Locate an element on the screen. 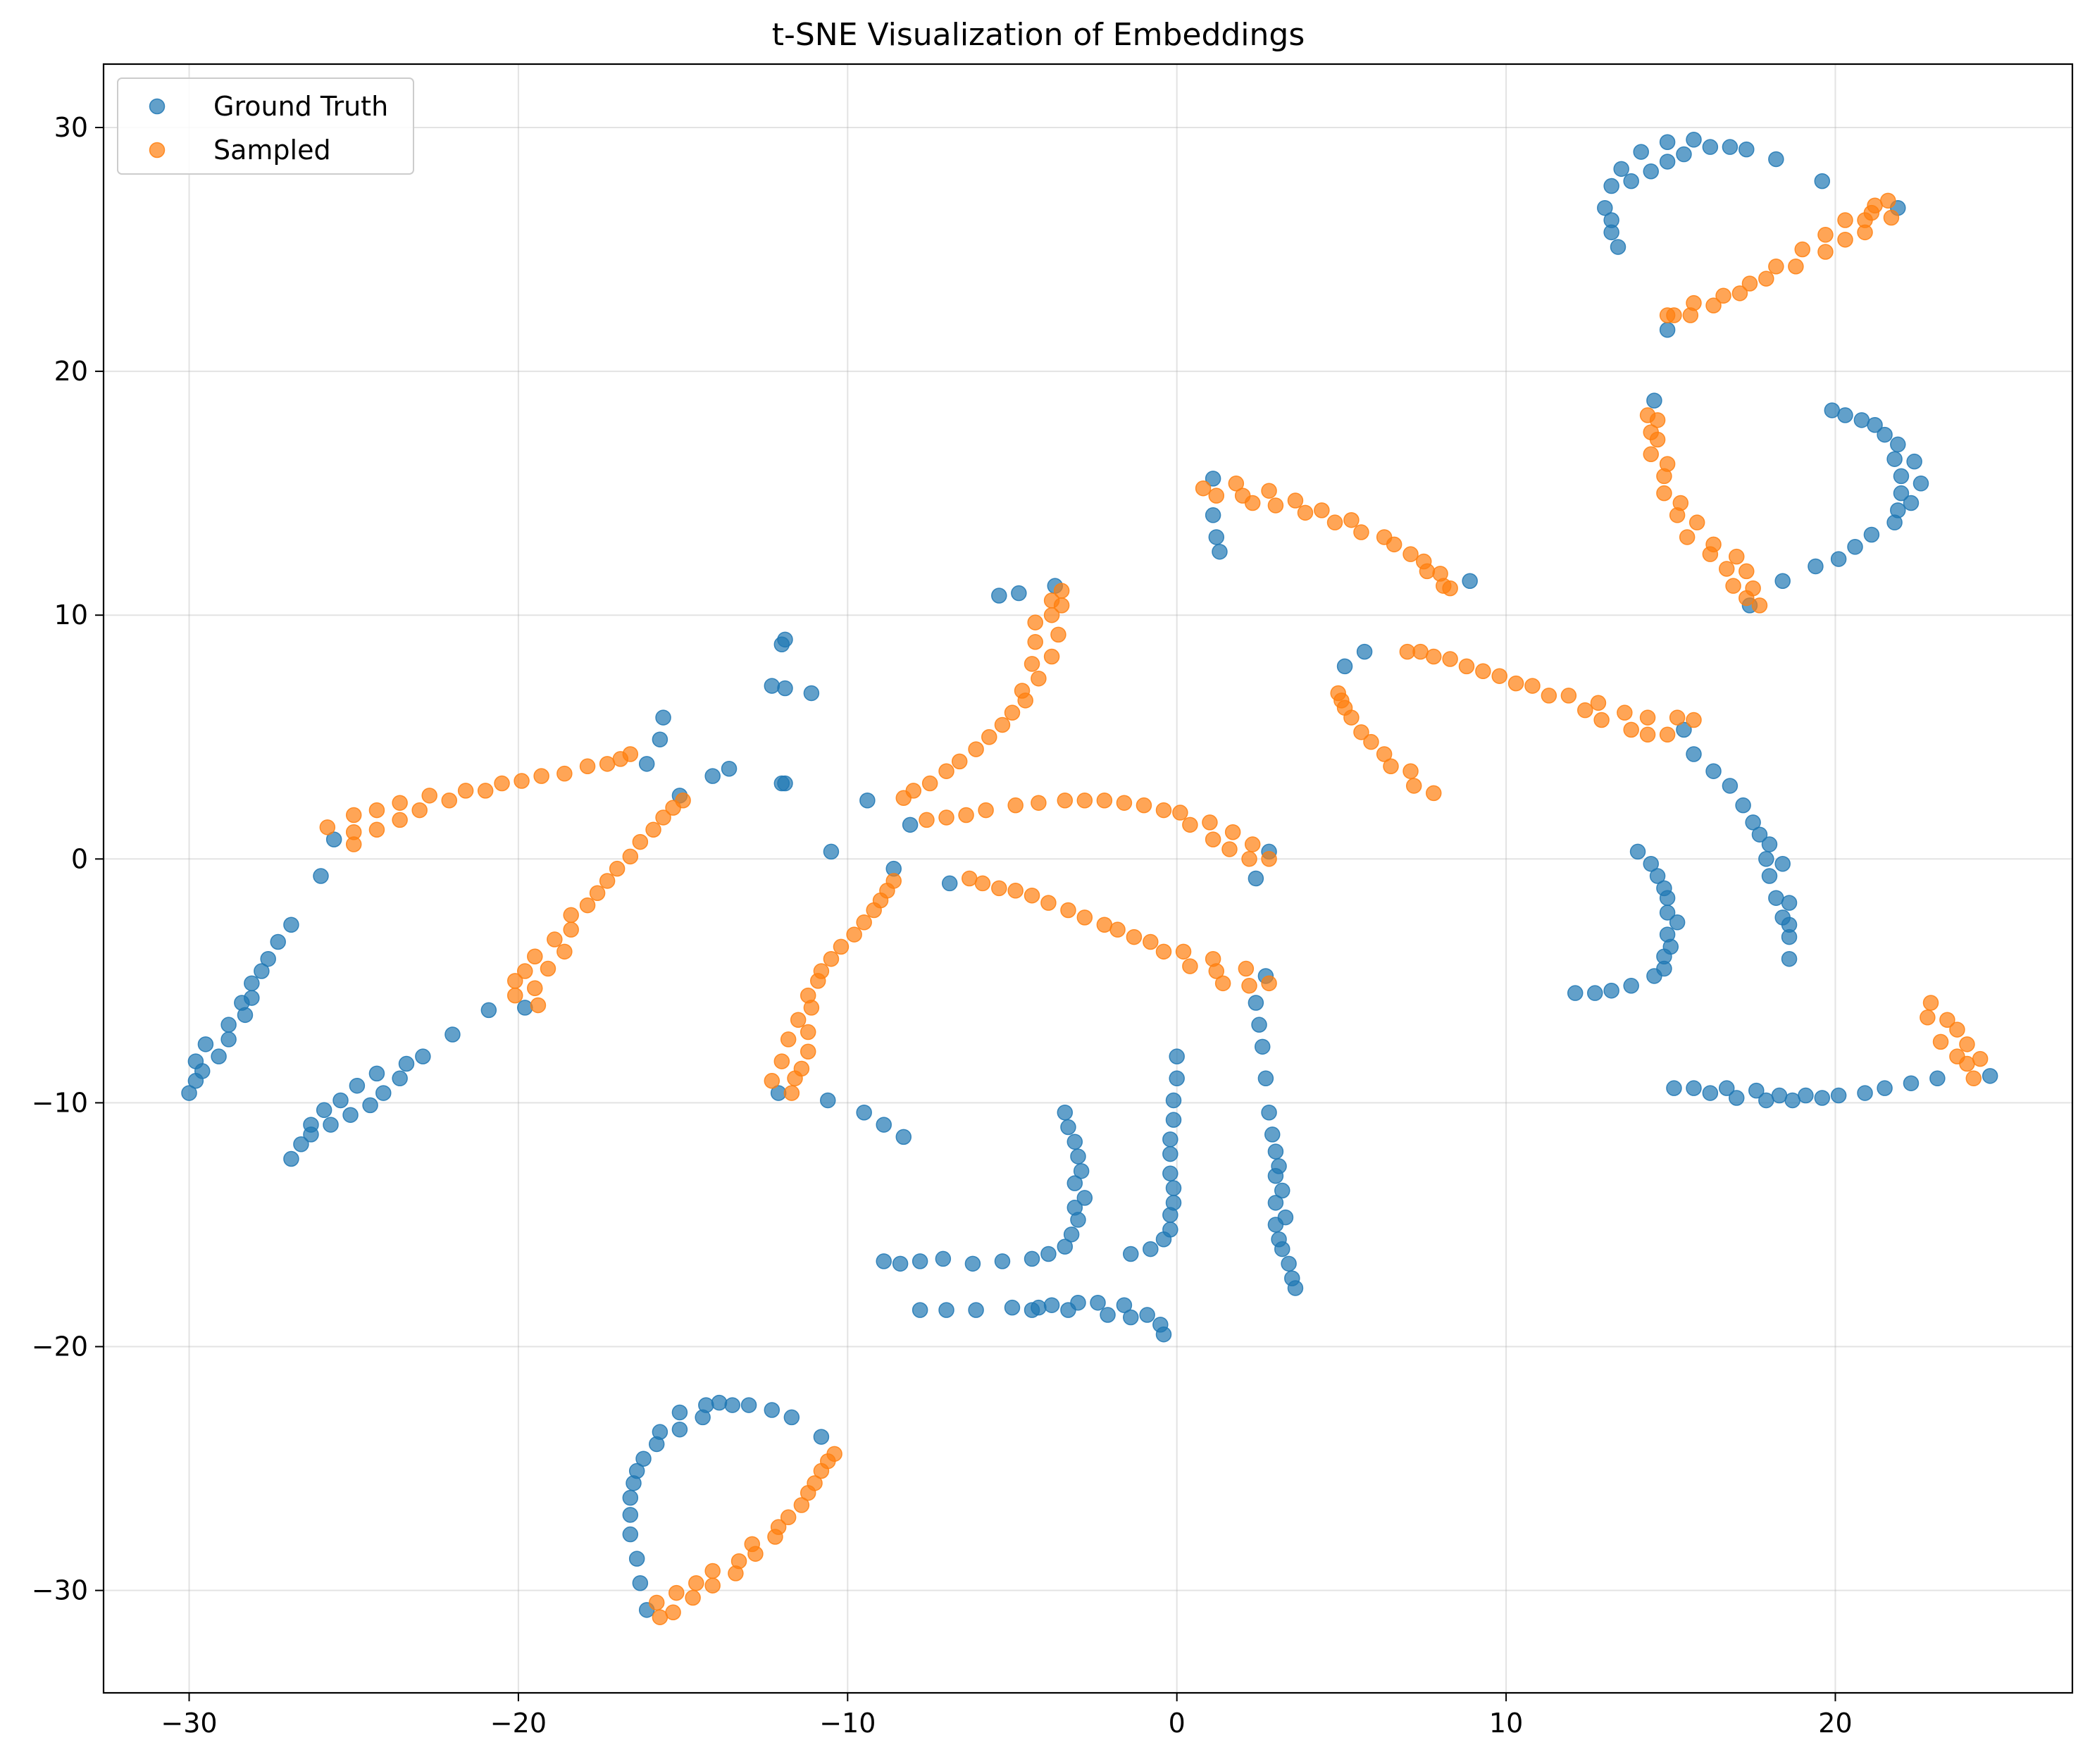  chart-title: t-SNE Visualization of Embeddings is located at coordinates (1038, 35).